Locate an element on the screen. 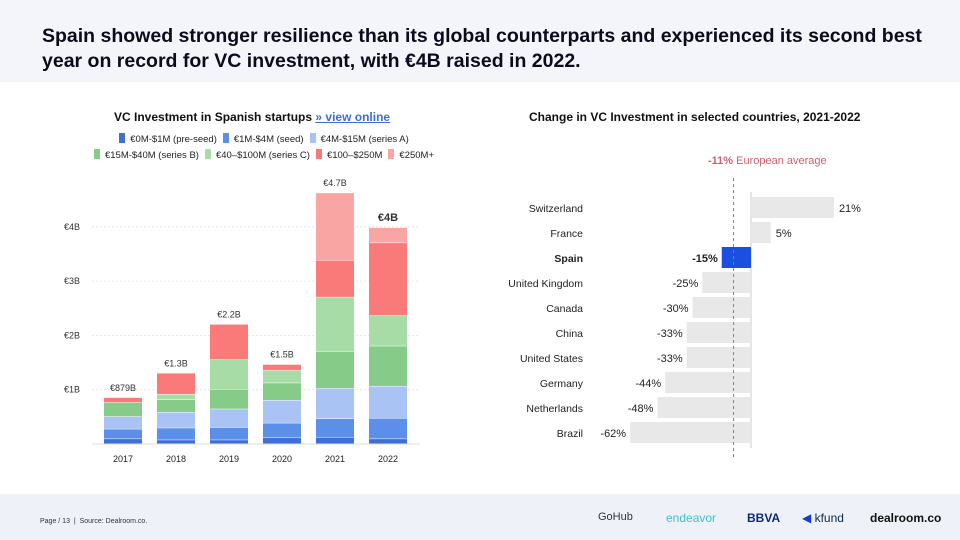 The width and height of the screenshot is (960, 540). x-tick-label: 2019 is located at coordinates (229, 459).